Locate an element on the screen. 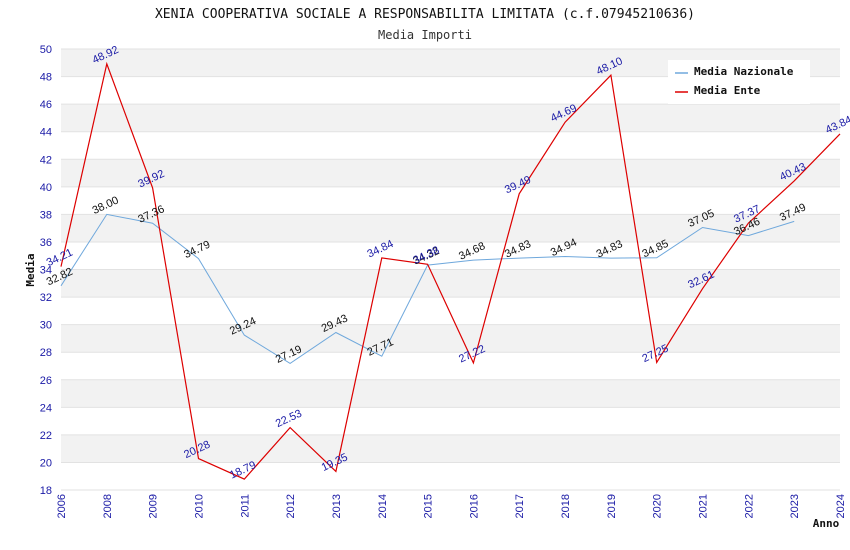  y-tick-label: 34 is located at coordinates (46, 271).